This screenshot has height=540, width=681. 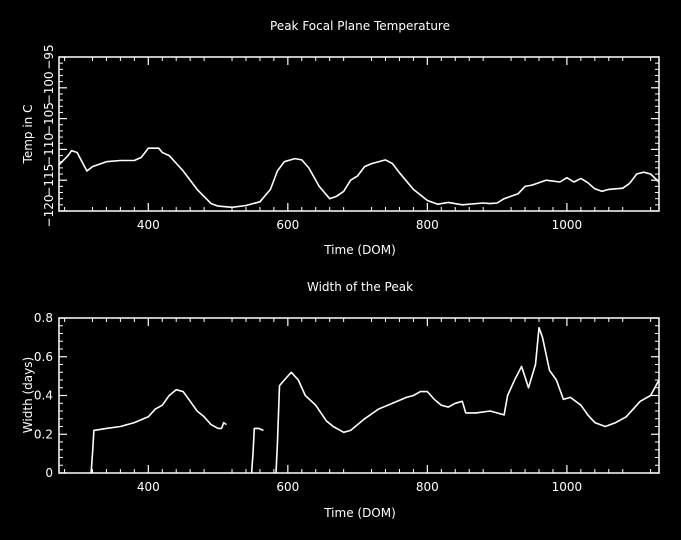 What do you see at coordinates (49, 118) in the screenshot?
I see `y-tick-label: −105` at bounding box center [49, 118].